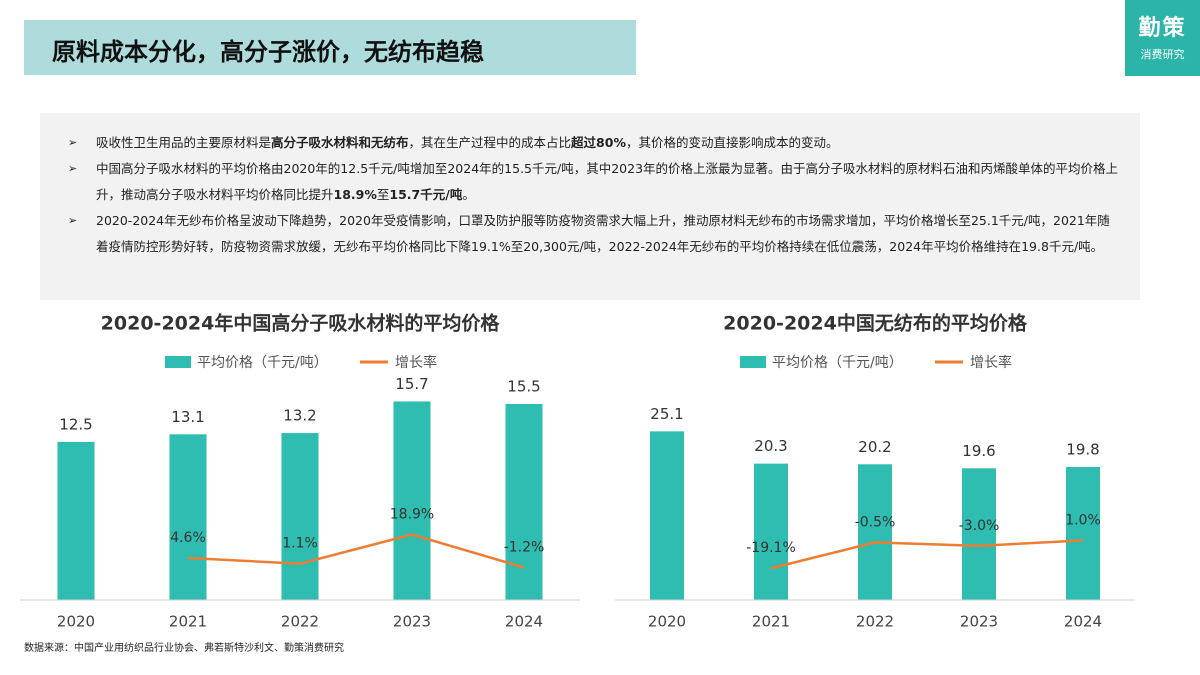 Image resolution: width=1200 pixels, height=675 pixels. Describe the element at coordinates (300, 544) in the screenshot. I see `growth-value-label: 1.1%` at that location.